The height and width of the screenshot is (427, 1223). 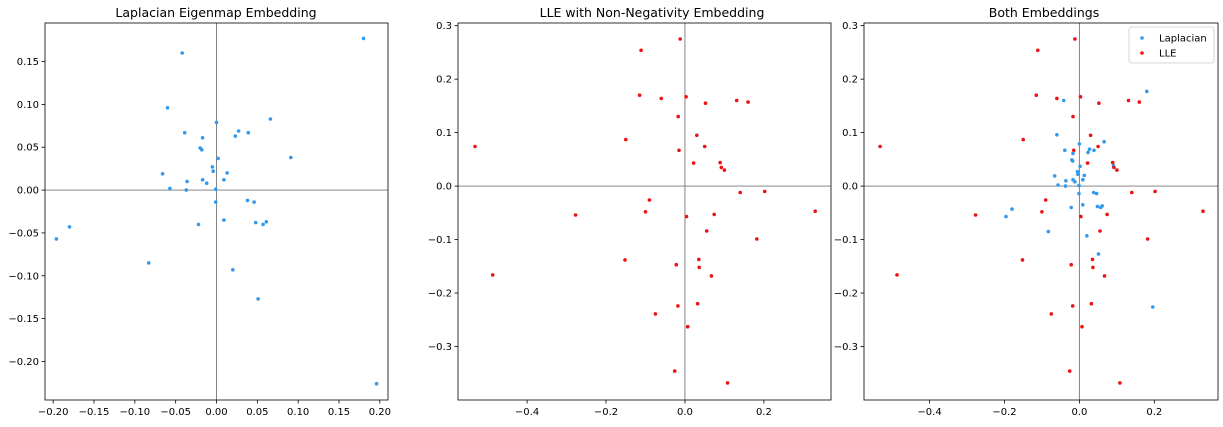 I want to click on y-tick-label: 0.0, so click(x=850, y=187).